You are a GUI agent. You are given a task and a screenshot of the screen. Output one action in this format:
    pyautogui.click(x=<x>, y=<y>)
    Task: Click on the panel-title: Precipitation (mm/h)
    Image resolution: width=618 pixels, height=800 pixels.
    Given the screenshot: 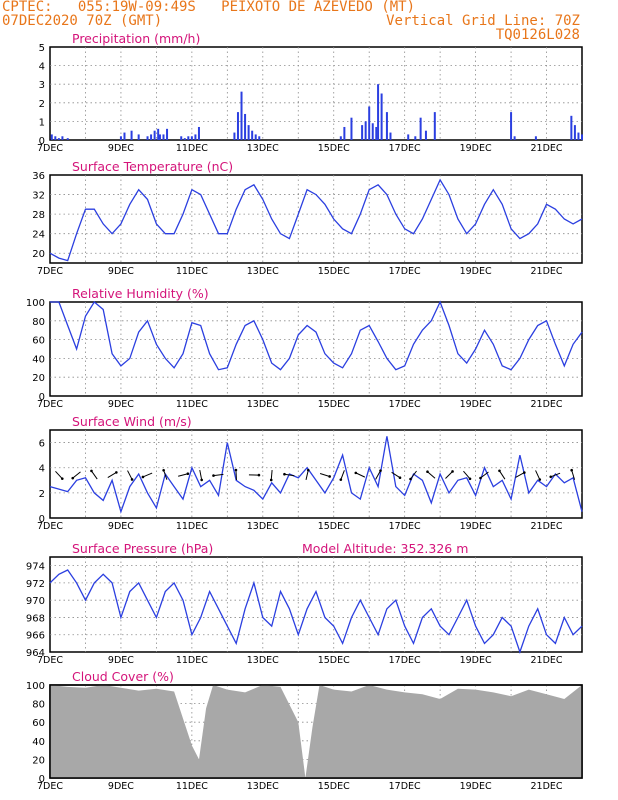 What is the action you would take?
    pyautogui.click(x=136, y=38)
    